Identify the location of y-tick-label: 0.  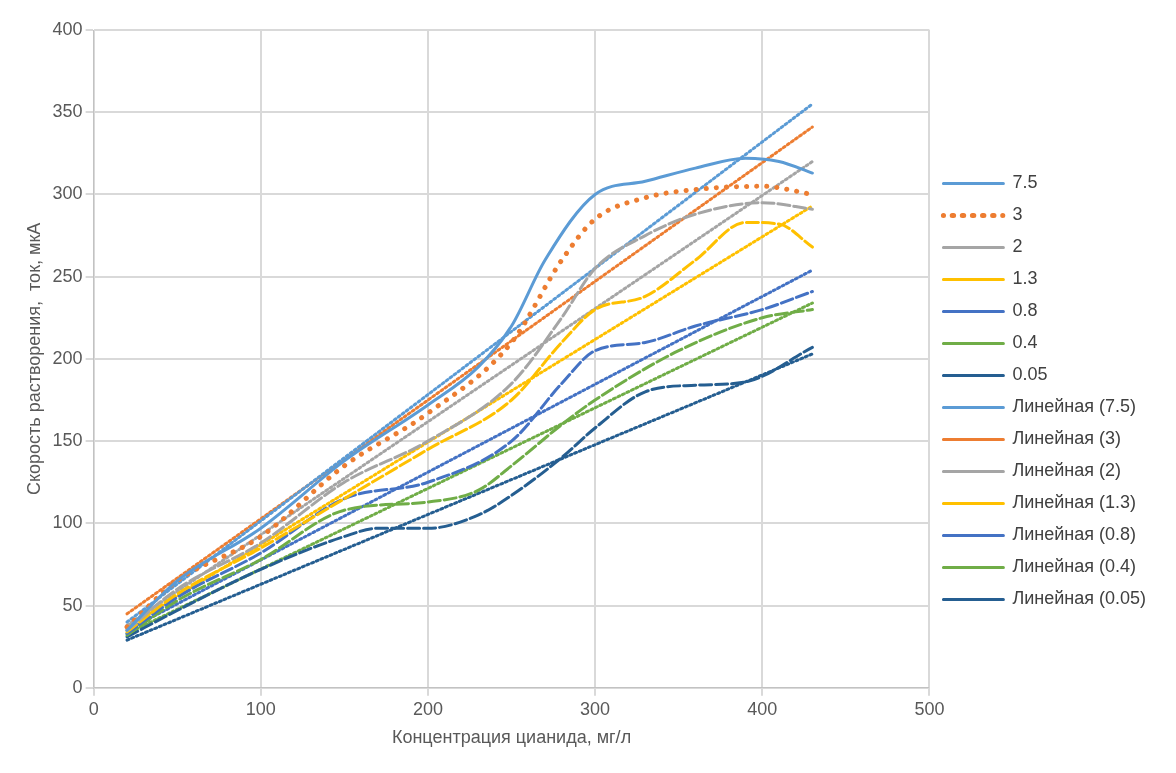
(77, 686).